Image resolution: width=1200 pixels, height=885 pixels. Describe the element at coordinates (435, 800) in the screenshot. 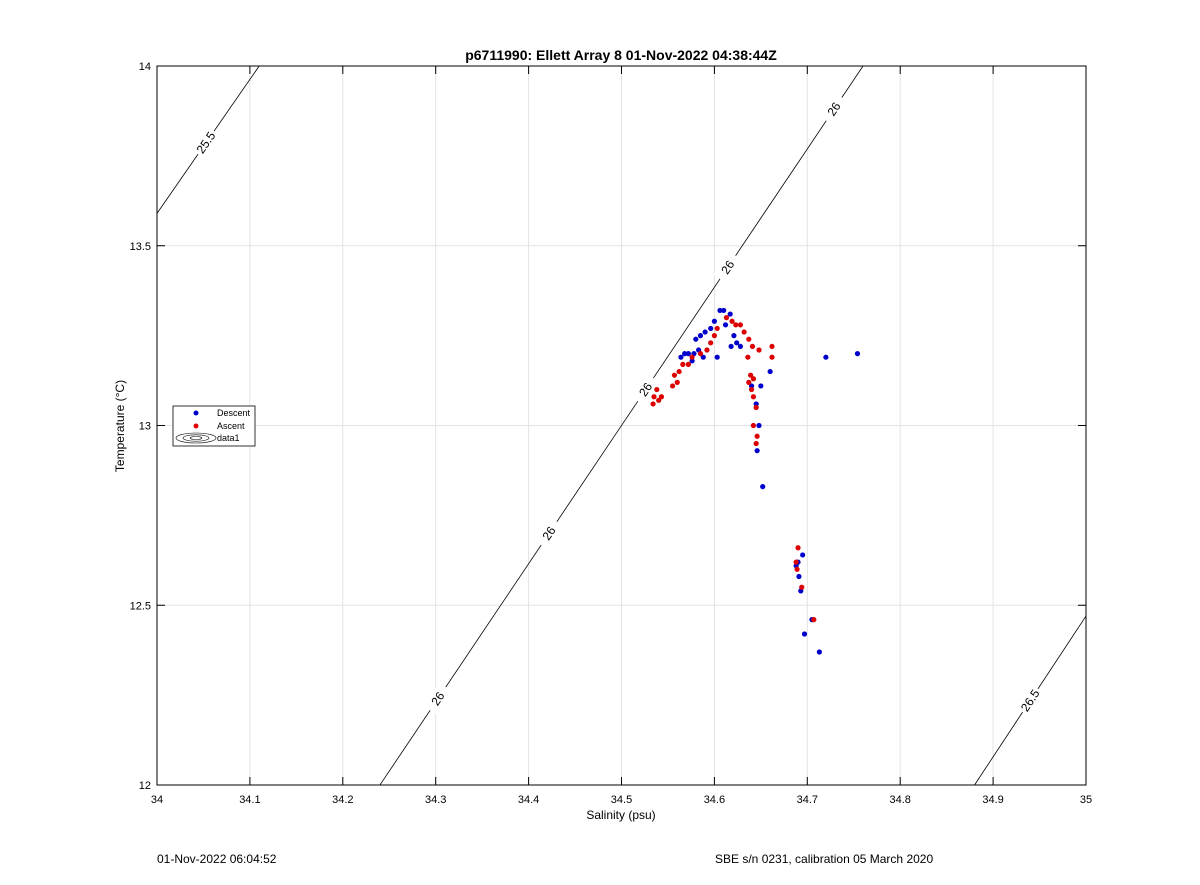

I see `x-tick-label: 34.3` at that location.